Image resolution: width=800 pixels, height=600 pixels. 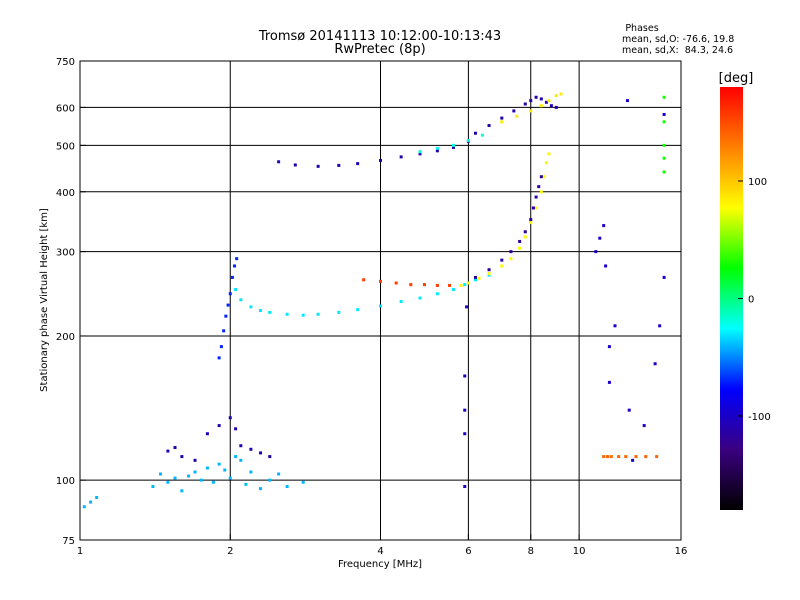 I want to click on y-tick-label: 300, so click(x=65, y=253).